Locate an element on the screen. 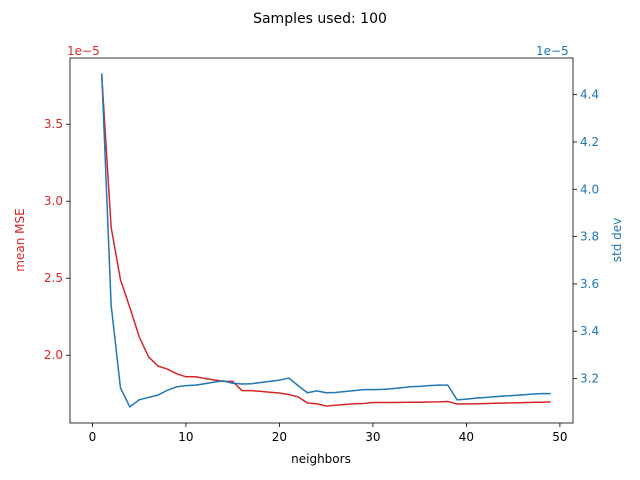 Image resolution: width=640 pixels, height=480 pixels. x-tick-label: 10 is located at coordinates (185, 437).